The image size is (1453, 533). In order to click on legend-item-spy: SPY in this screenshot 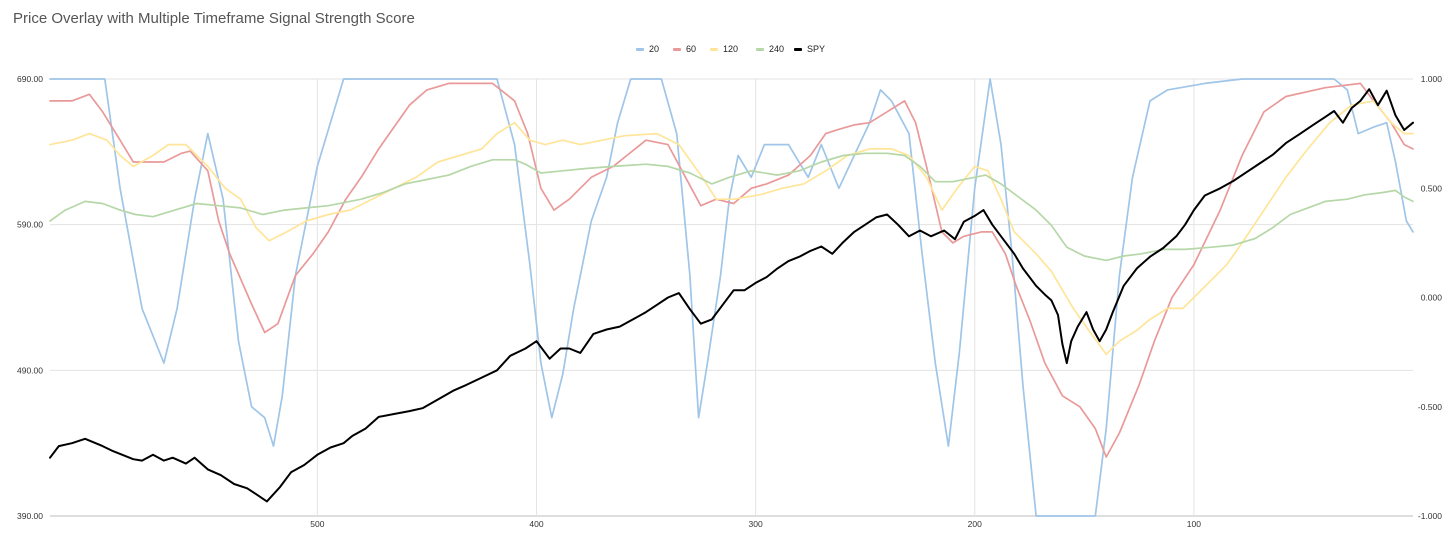, I will do `click(809, 49)`.